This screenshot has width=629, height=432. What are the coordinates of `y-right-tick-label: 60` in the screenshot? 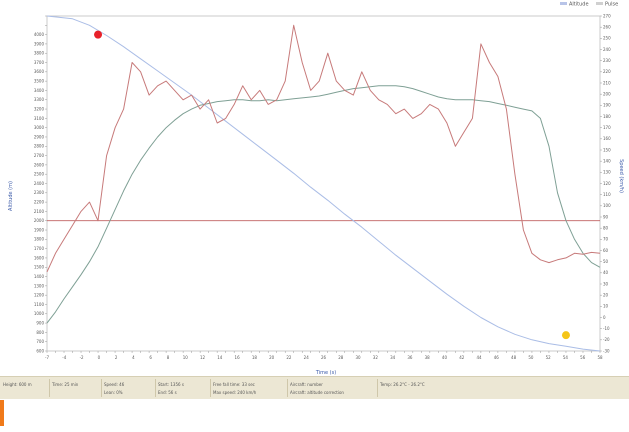 It's located at (606, 250).